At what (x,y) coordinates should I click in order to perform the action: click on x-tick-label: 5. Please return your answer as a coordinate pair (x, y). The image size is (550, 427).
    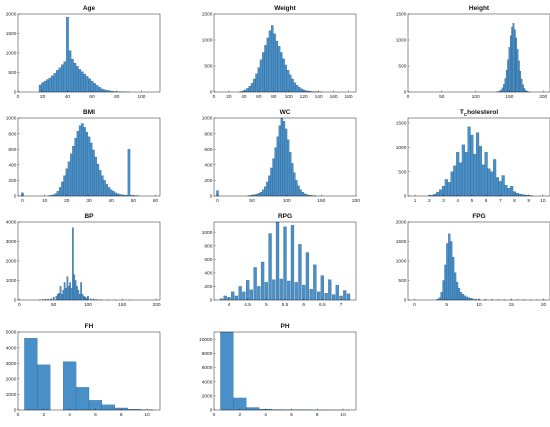
    Looking at the image, I should click on (266, 305).